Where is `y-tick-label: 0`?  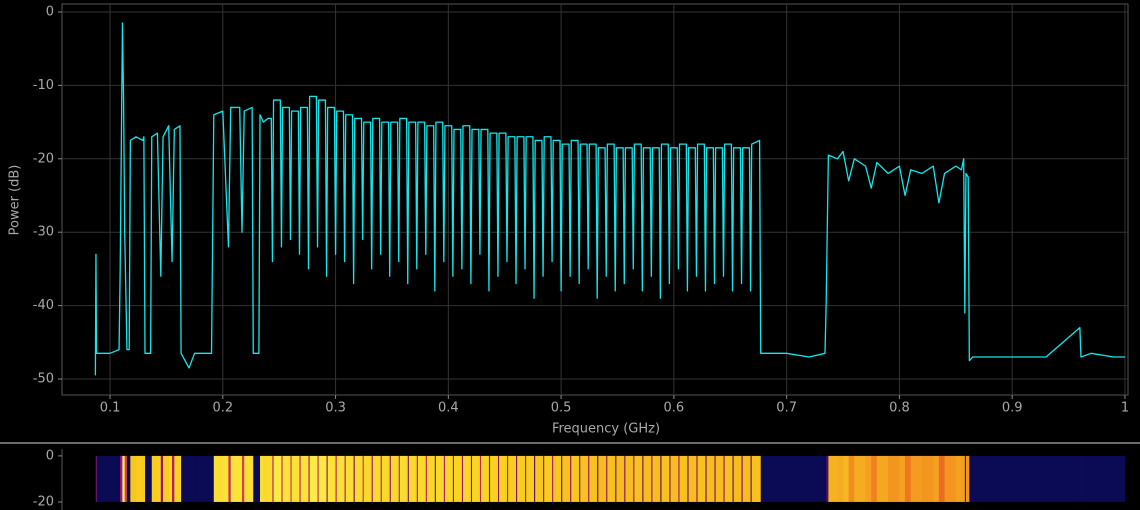 y-tick-label: 0 is located at coordinates (50, 12).